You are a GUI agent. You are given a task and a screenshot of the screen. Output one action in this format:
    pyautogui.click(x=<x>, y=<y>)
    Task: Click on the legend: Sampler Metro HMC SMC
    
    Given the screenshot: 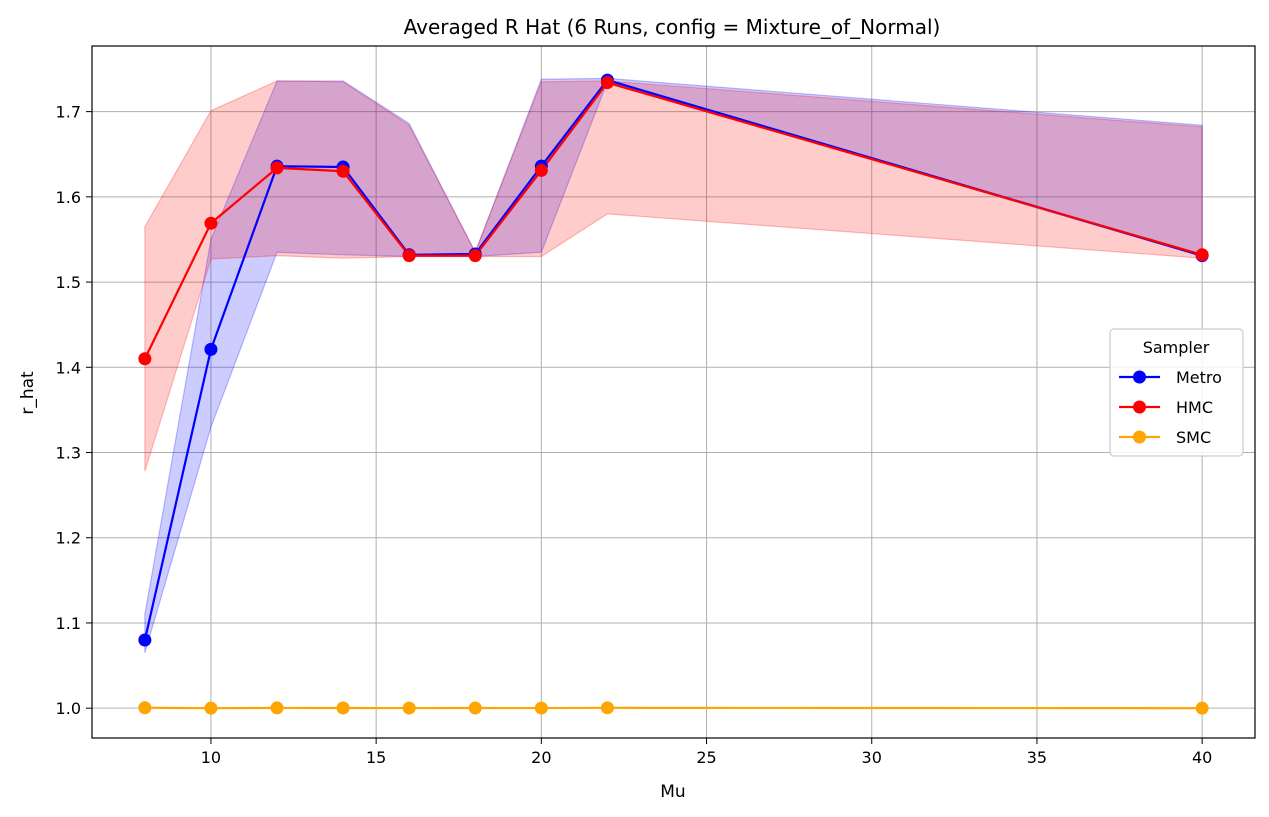 What is the action you would take?
    pyautogui.click(x=1176, y=392)
    